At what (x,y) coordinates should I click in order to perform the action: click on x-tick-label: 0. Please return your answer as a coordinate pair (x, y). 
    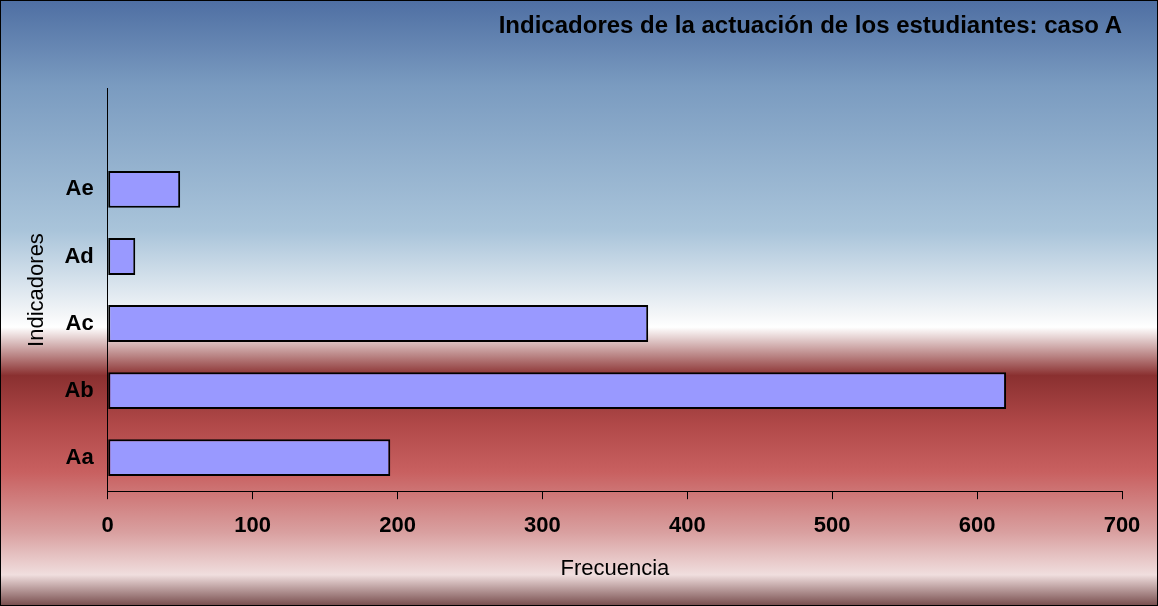
    Looking at the image, I should click on (107, 525).